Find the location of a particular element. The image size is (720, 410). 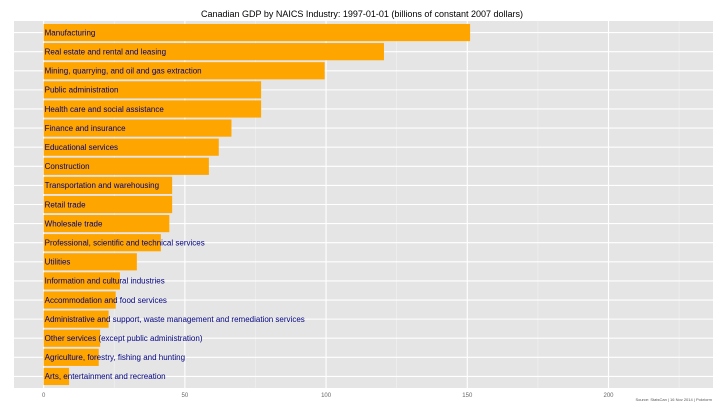

bar-label: Health care and social assistance is located at coordinates (105, 109).